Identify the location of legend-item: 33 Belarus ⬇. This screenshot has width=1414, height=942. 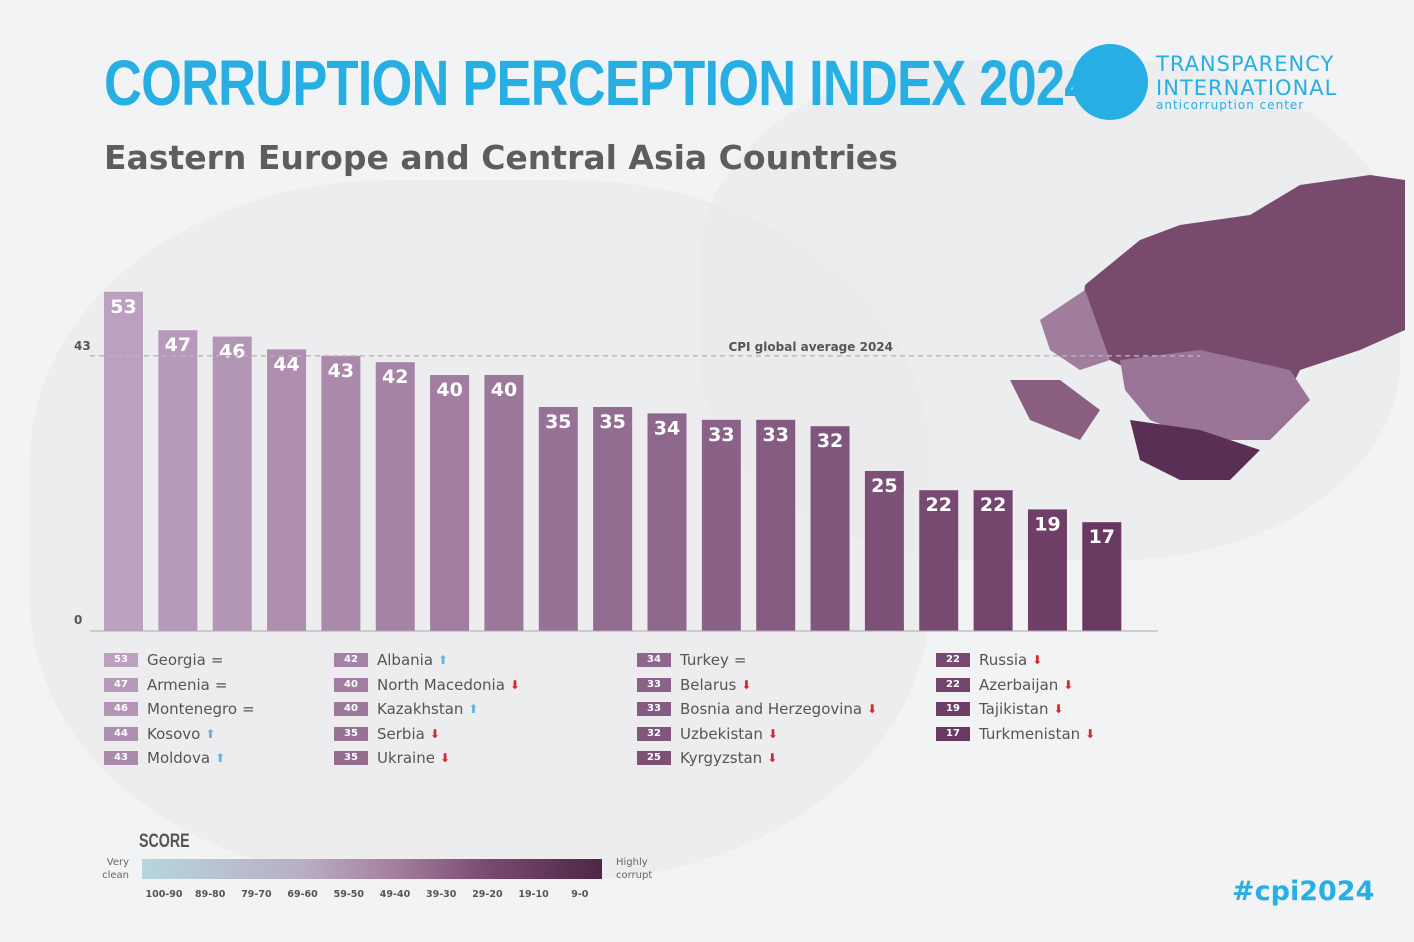
(694, 685).